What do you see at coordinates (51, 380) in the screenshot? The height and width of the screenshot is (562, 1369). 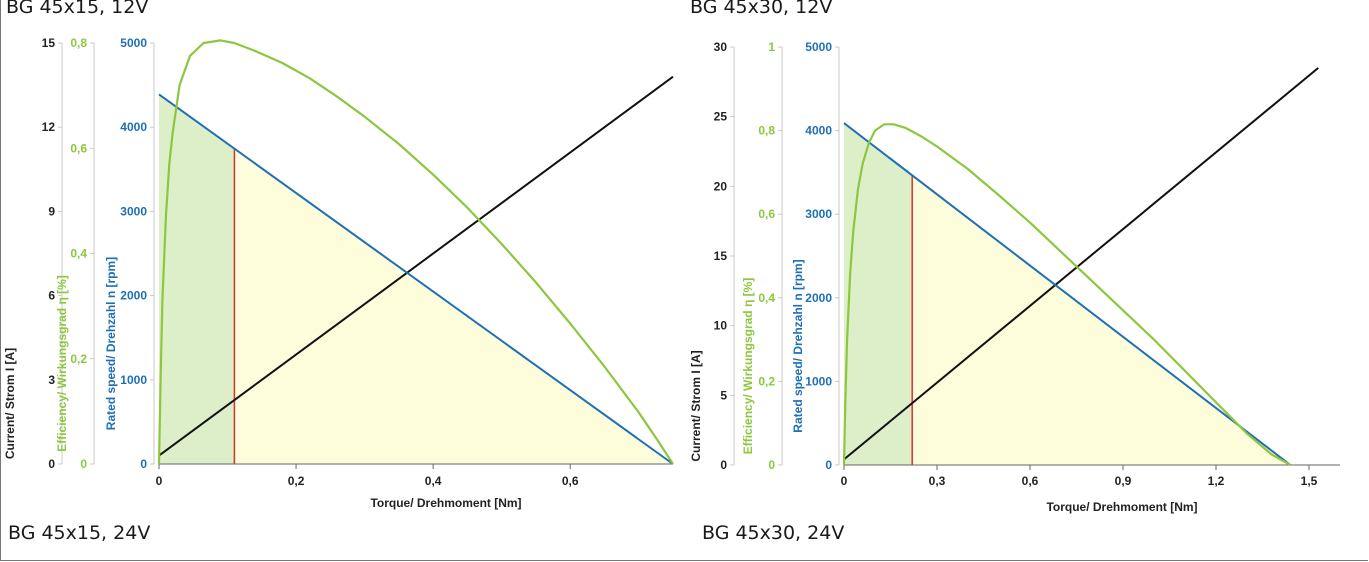 I see `current-axis-tick-label: 3` at bounding box center [51, 380].